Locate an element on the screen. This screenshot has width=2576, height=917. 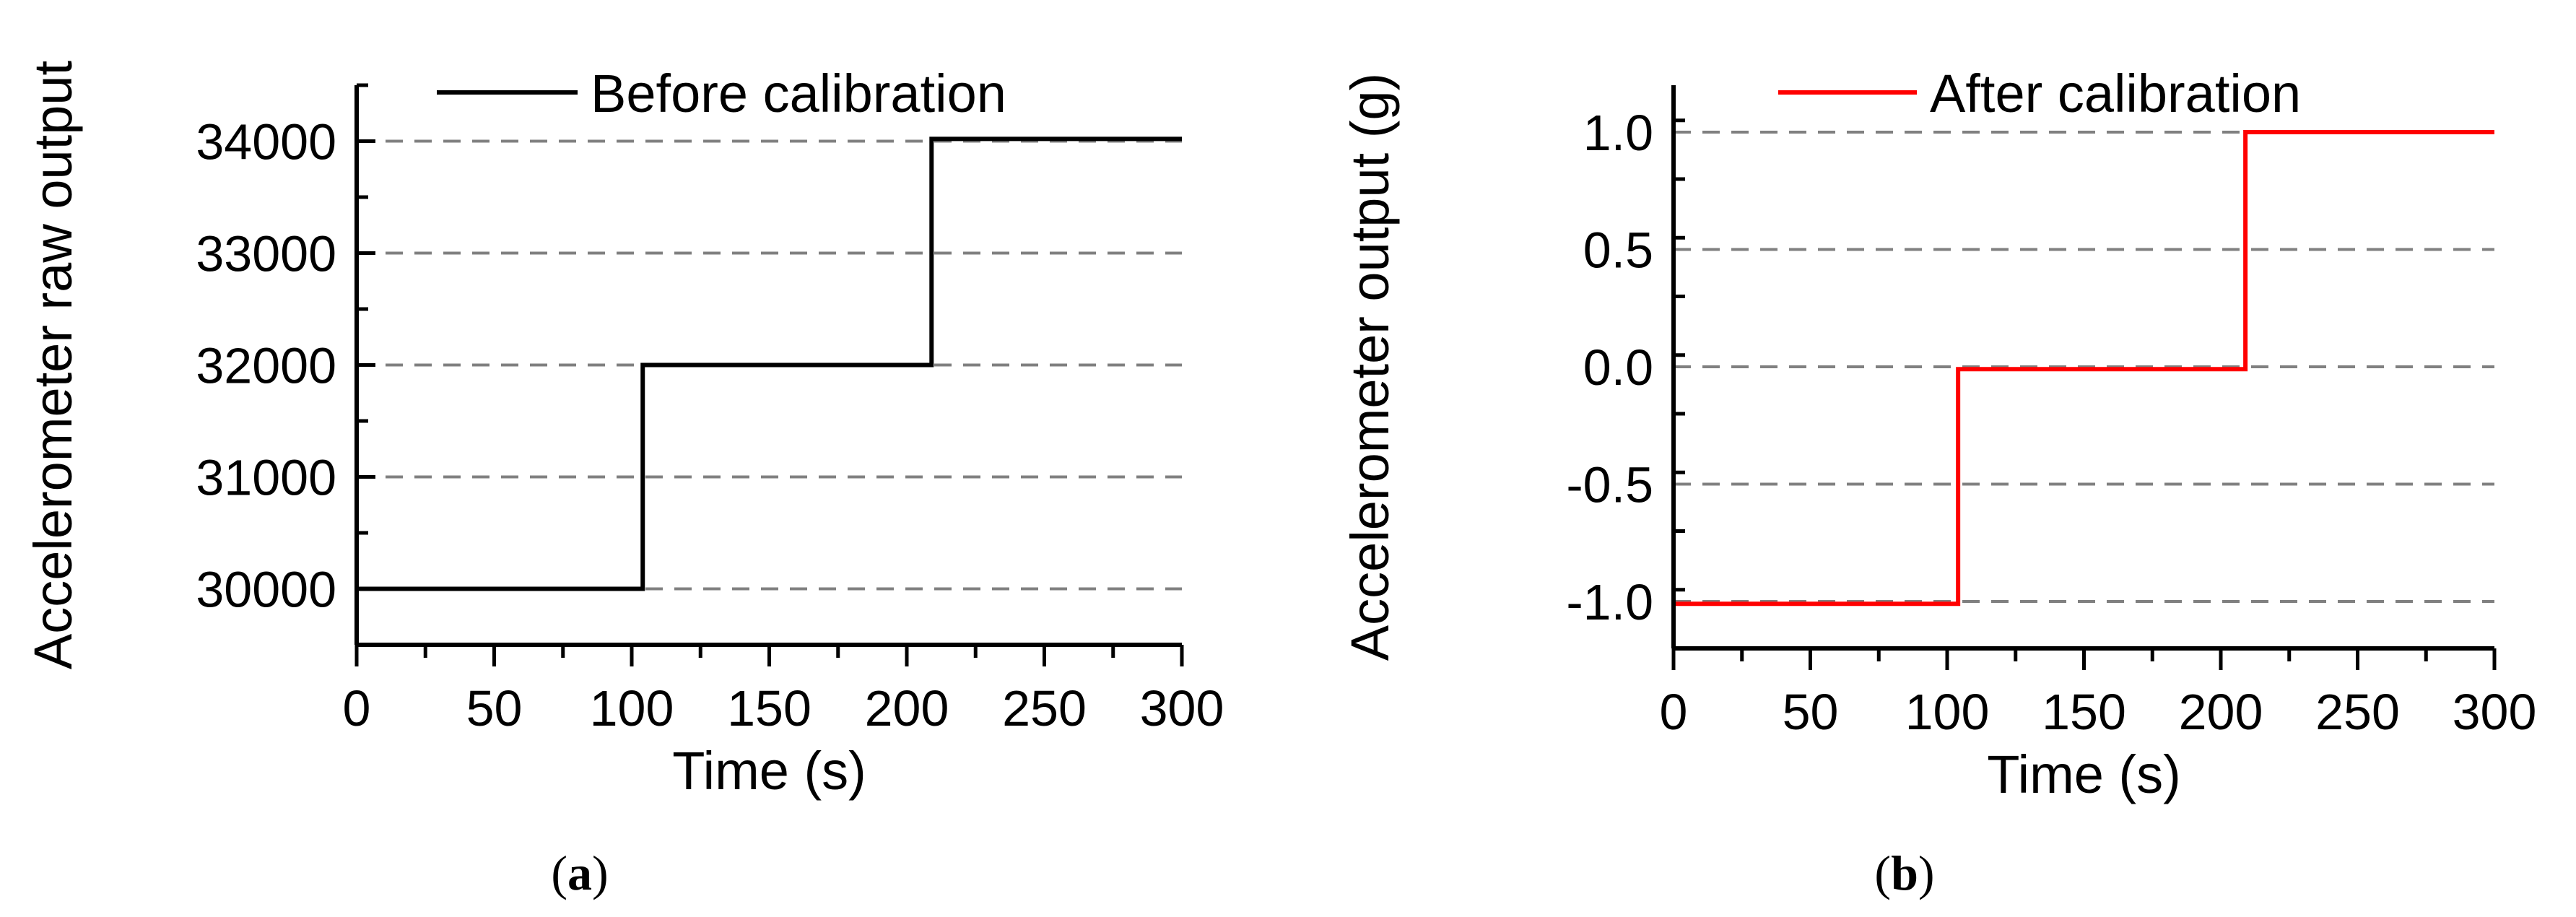
y-tick-label: 1.0 is located at coordinates (1618, 133).